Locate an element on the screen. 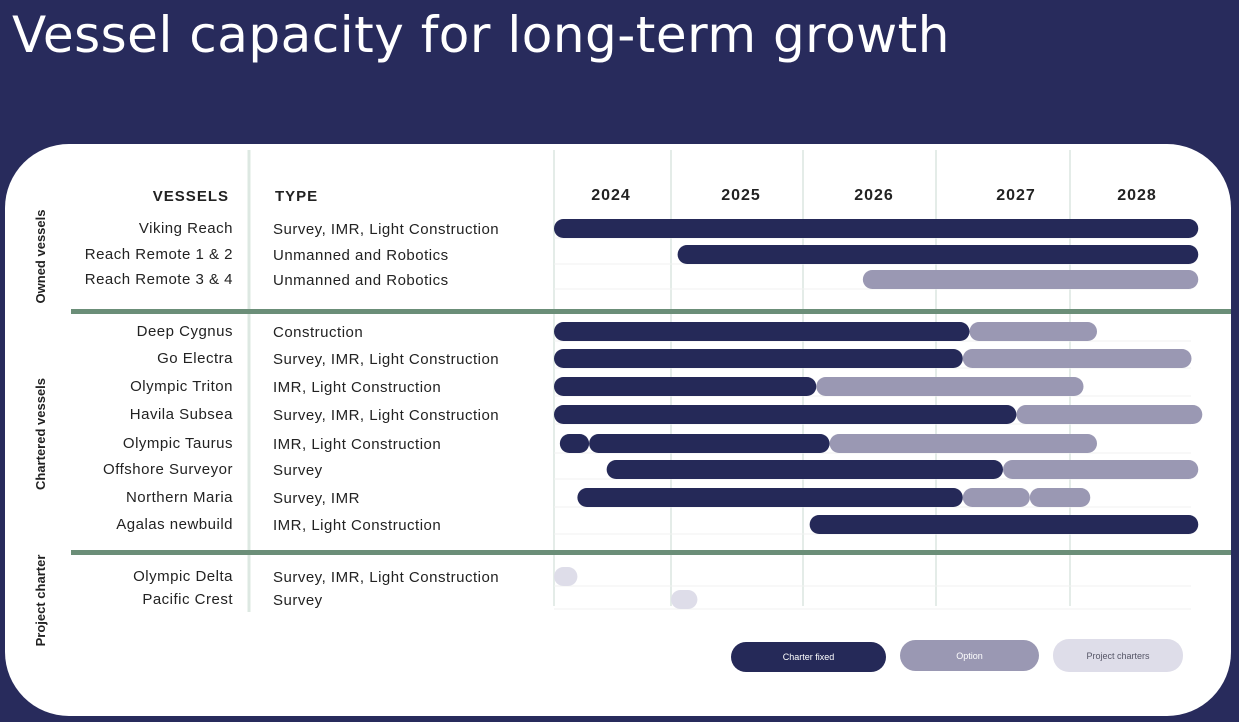 This screenshot has height=722, width=1239. year-label-2027: 2027 is located at coordinates (1016, 195).